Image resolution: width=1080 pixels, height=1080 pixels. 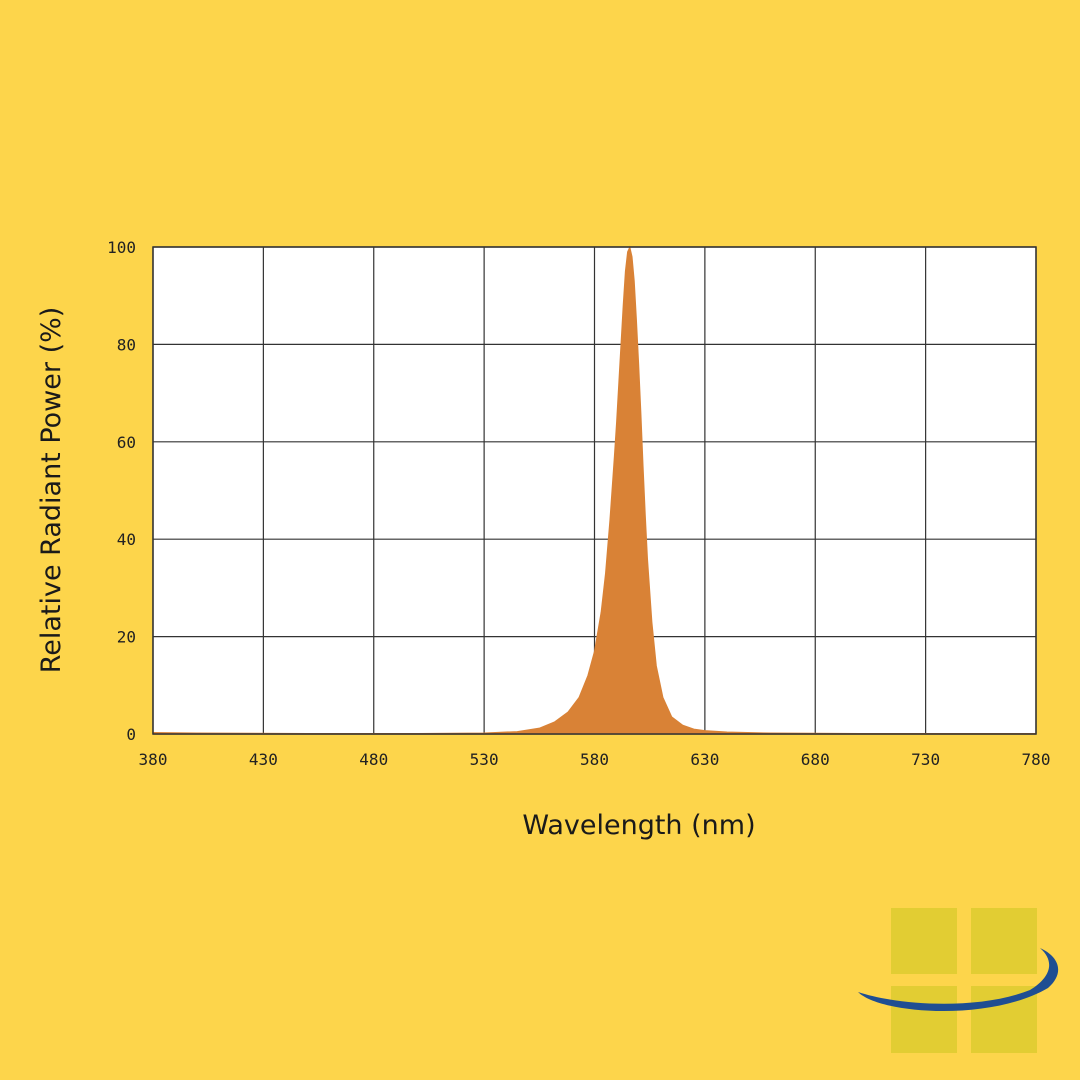 What do you see at coordinates (153, 759) in the screenshot?
I see `x-tick-label: 380` at bounding box center [153, 759].